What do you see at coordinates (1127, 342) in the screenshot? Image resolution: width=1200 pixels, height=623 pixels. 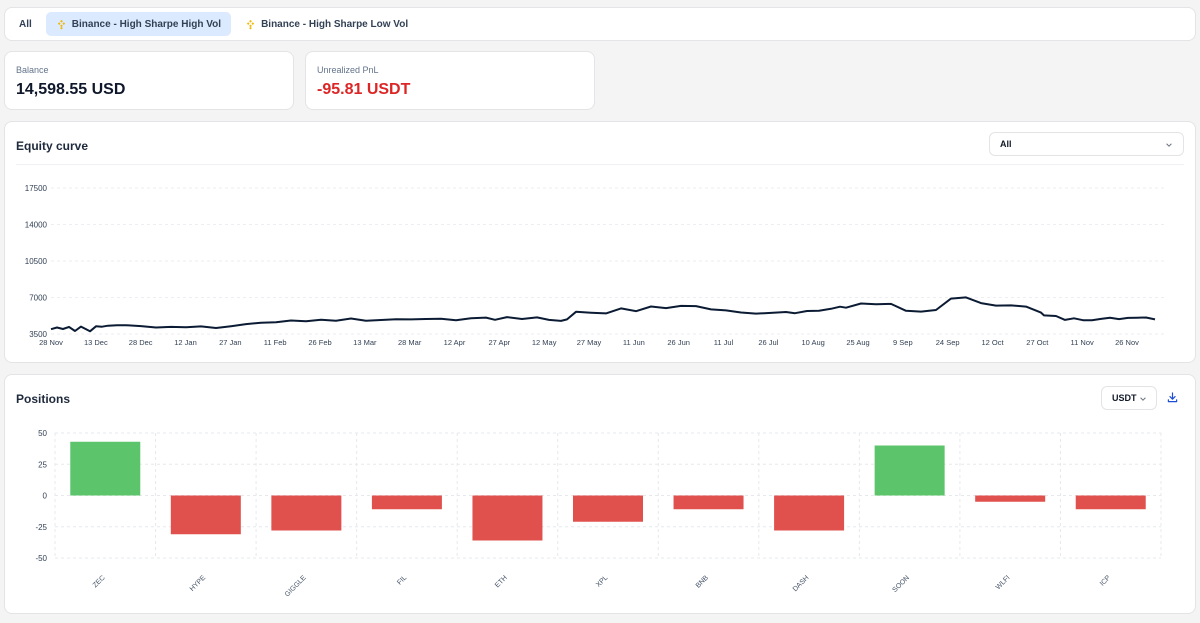 I see `equity-x-tick: 26 Nov` at bounding box center [1127, 342].